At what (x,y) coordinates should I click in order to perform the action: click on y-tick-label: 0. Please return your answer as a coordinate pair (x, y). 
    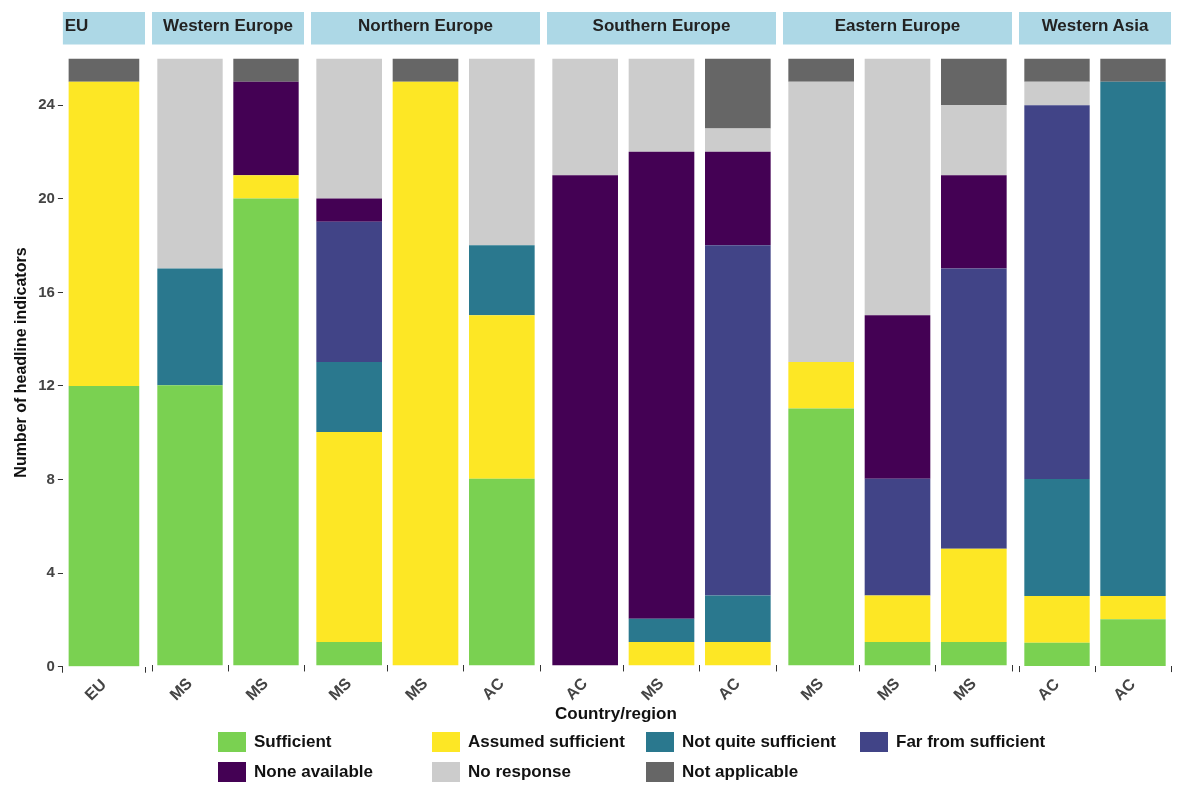
    Looking at the image, I should click on (50, 665).